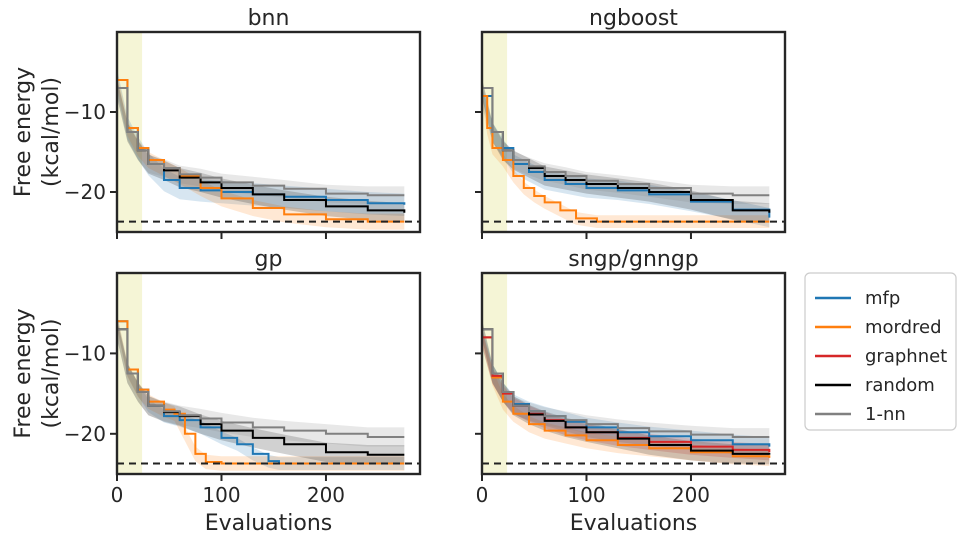  Describe the element at coordinates (885, 414) in the screenshot. I see `legend-label-1-nn: 1-nn` at that location.